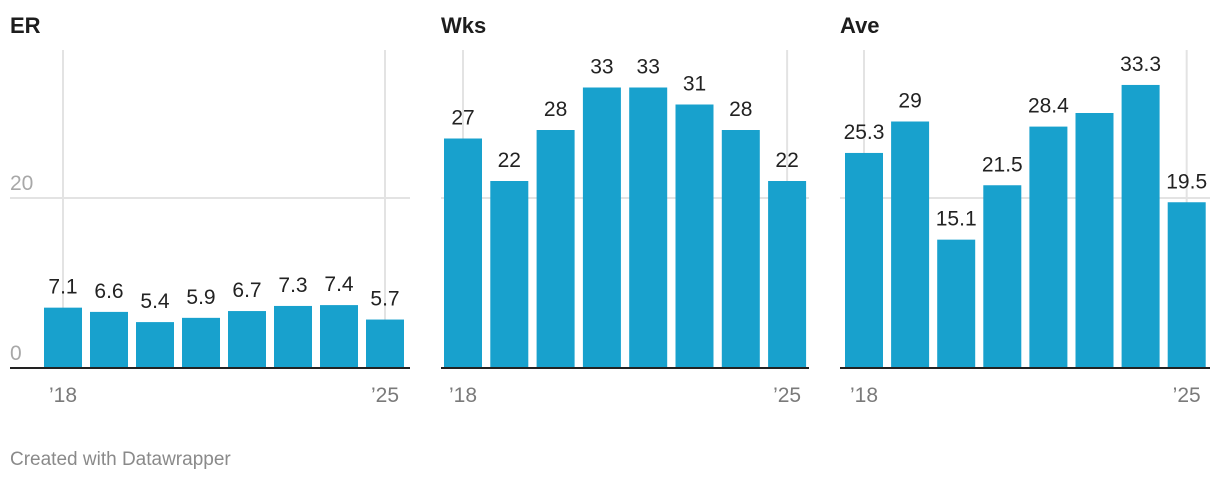 Image resolution: width=1220 pixels, height=484 pixels. Describe the element at coordinates (956, 219) in the screenshot. I see `value-label: 15.1` at that location.